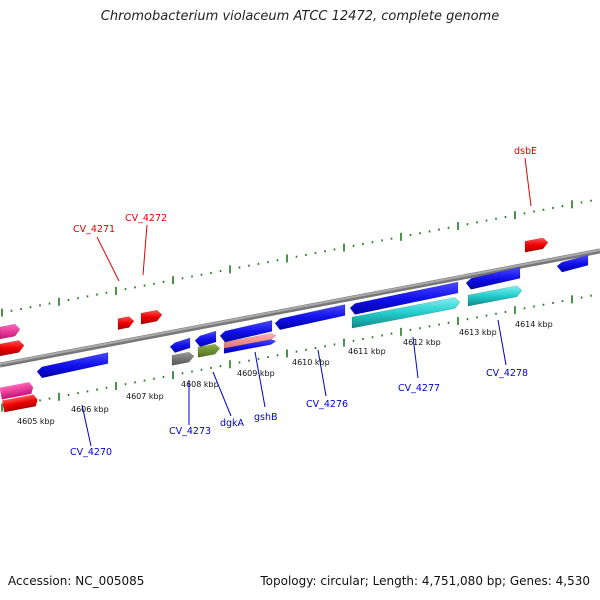 This screenshot has width=600, height=600. What do you see at coordinates (250, 346) in the screenshot?
I see `gene-gshb` at bounding box center [250, 346].